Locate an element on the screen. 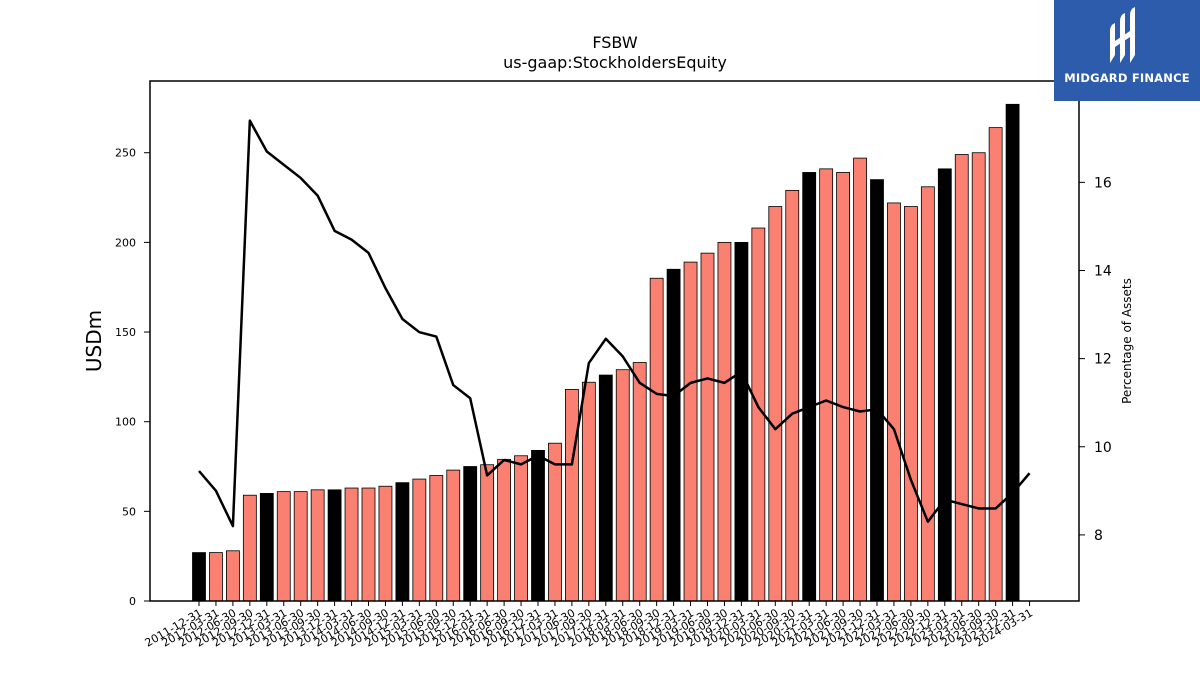 This screenshot has width=1200, height=675. brand-logo: MIDGARD FINANCE is located at coordinates (1127, 50).